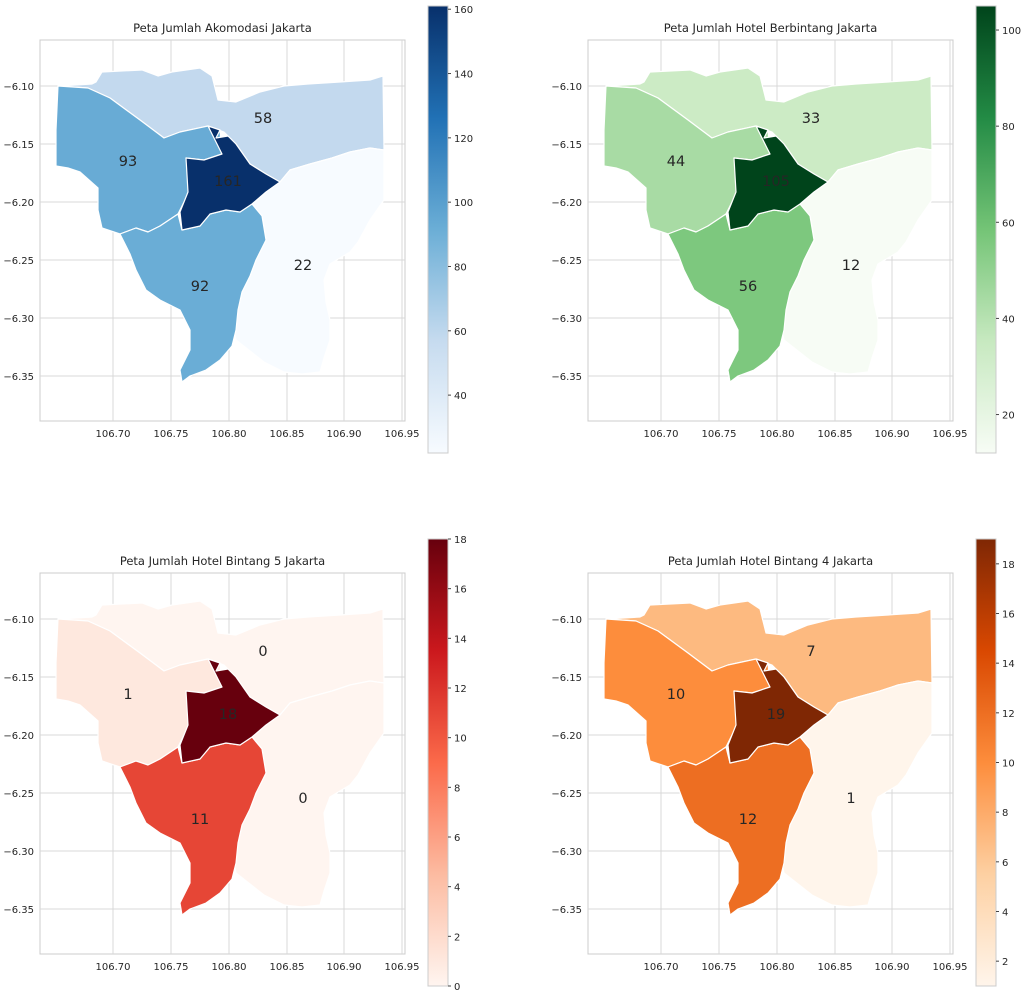  What do you see at coordinates (222, 561) in the screenshot?
I see `map-title: Peta Jumlah Hotel Bintang 5 Jakarta` at bounding box center [222, 561].